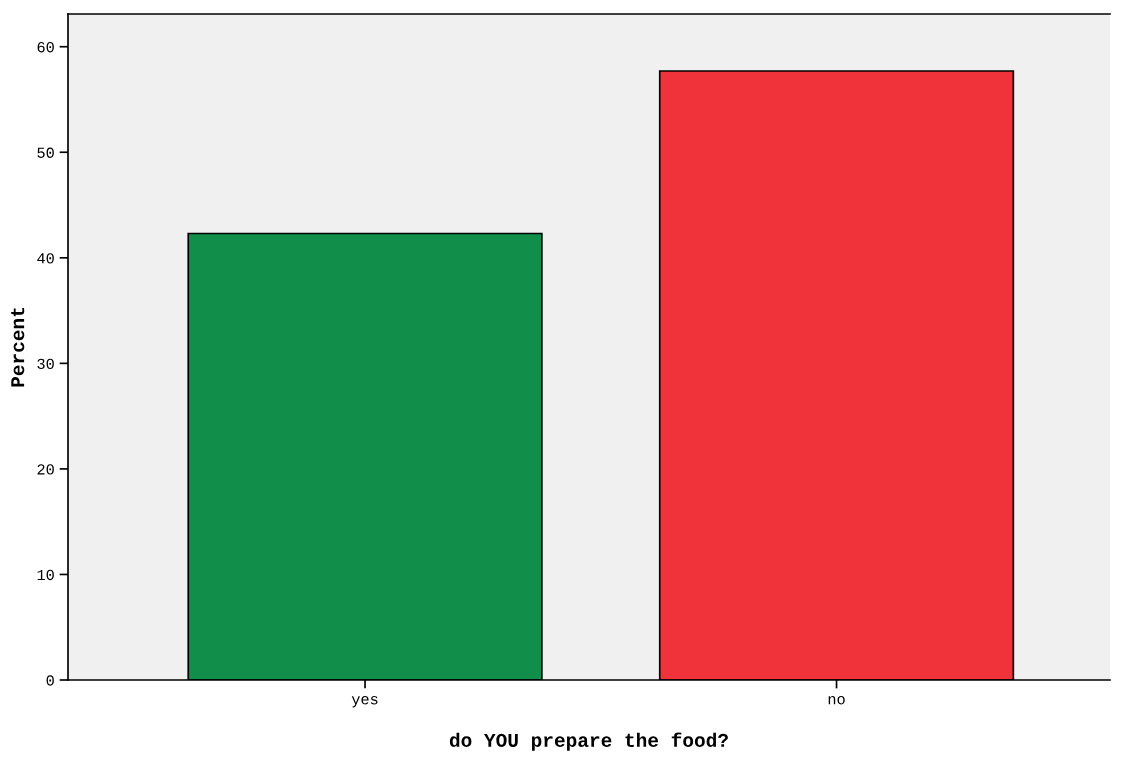  I want to click on y-tick-label: 10, so click(45, 575).